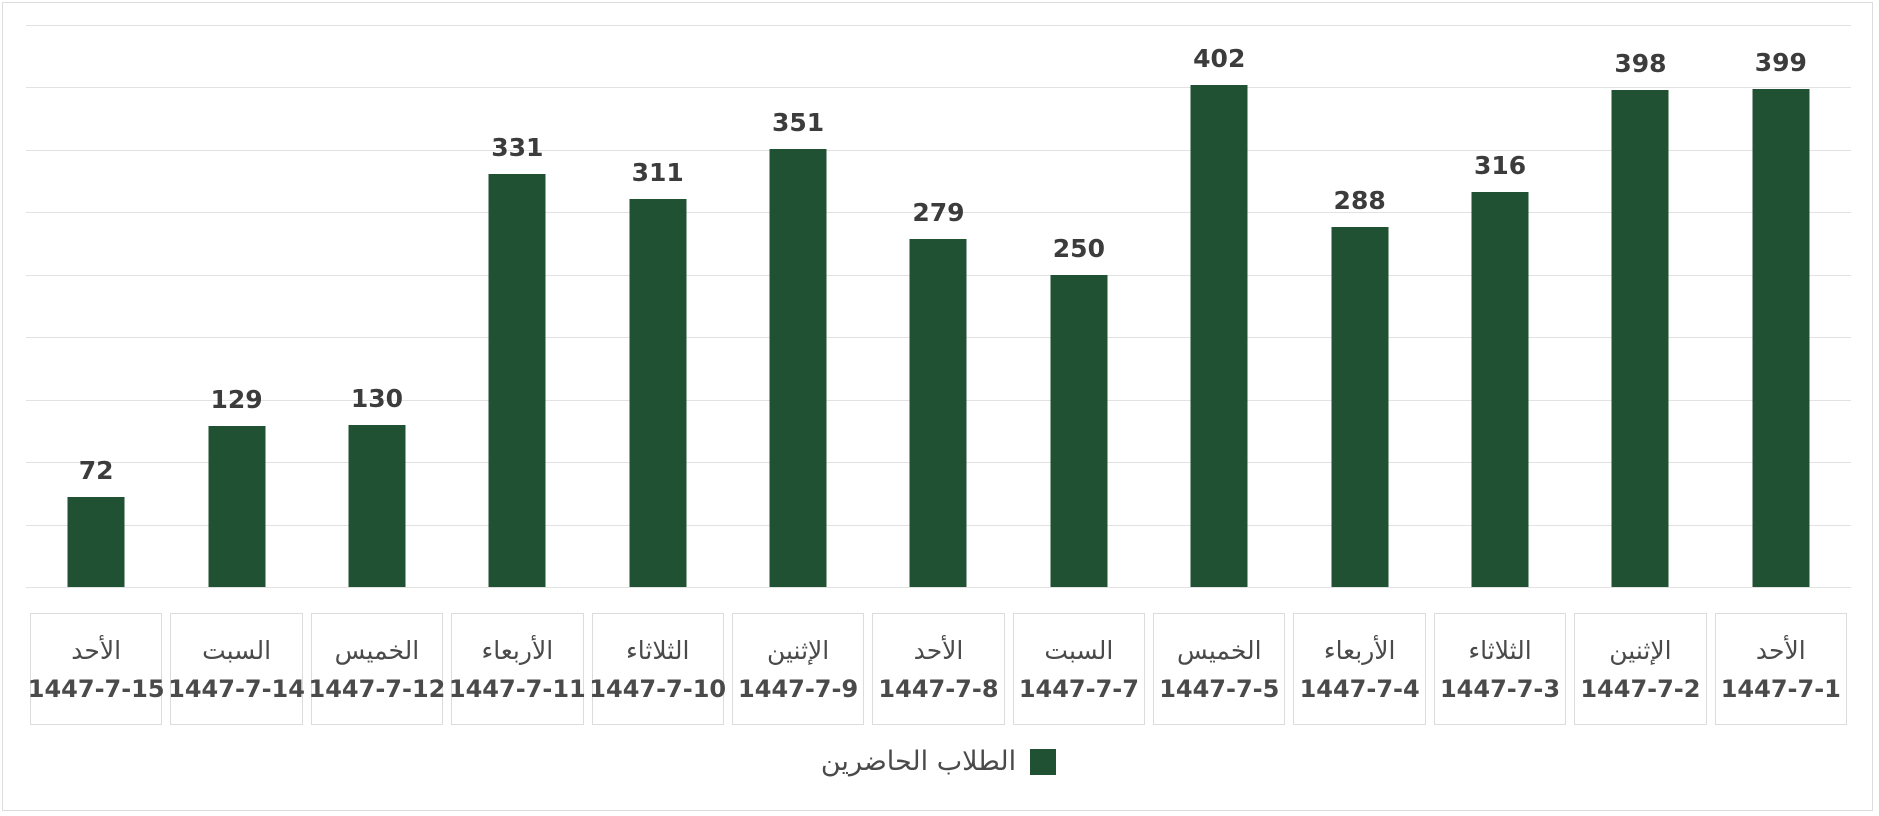 This screenshot has height=816, width=1879. What do you see at coordinates (1219, 58) in the screenshot?
I see `bar-value-label: 402` at bounding box center [1219, 58].